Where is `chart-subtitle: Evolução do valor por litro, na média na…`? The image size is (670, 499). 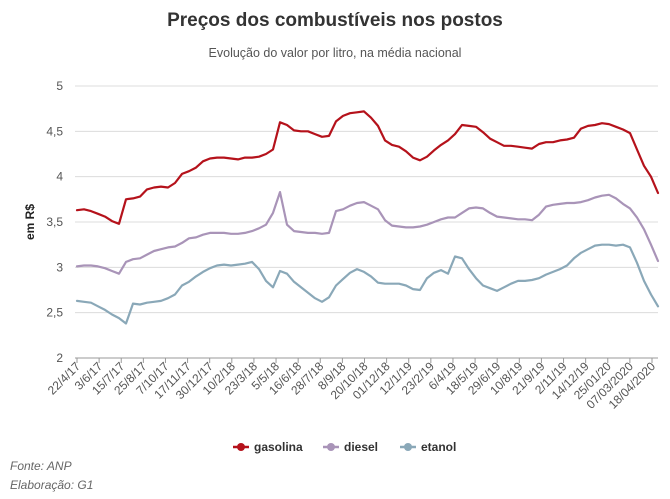
chart-subtitle: Evolução do valor por litro, na média na… is located at coordinates (335, 53).